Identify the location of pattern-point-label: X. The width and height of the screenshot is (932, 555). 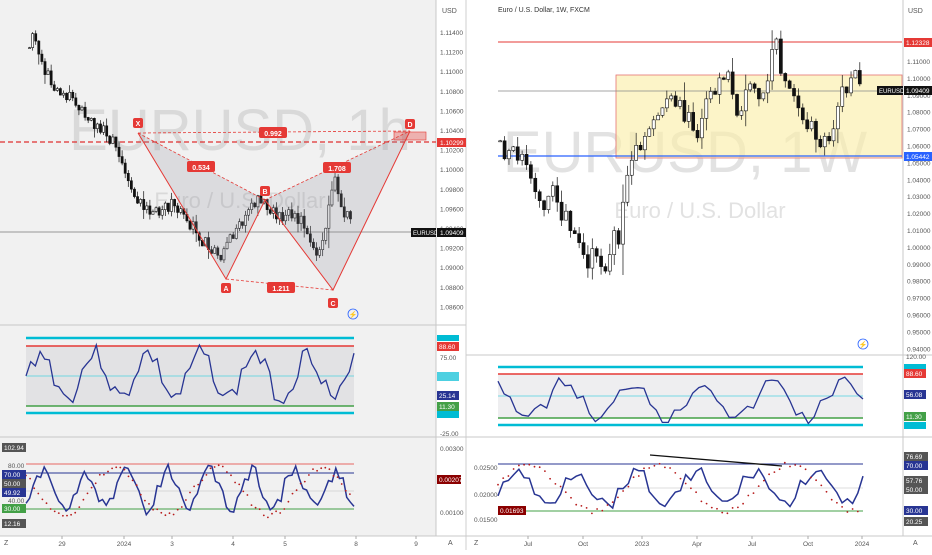
(138, 124).